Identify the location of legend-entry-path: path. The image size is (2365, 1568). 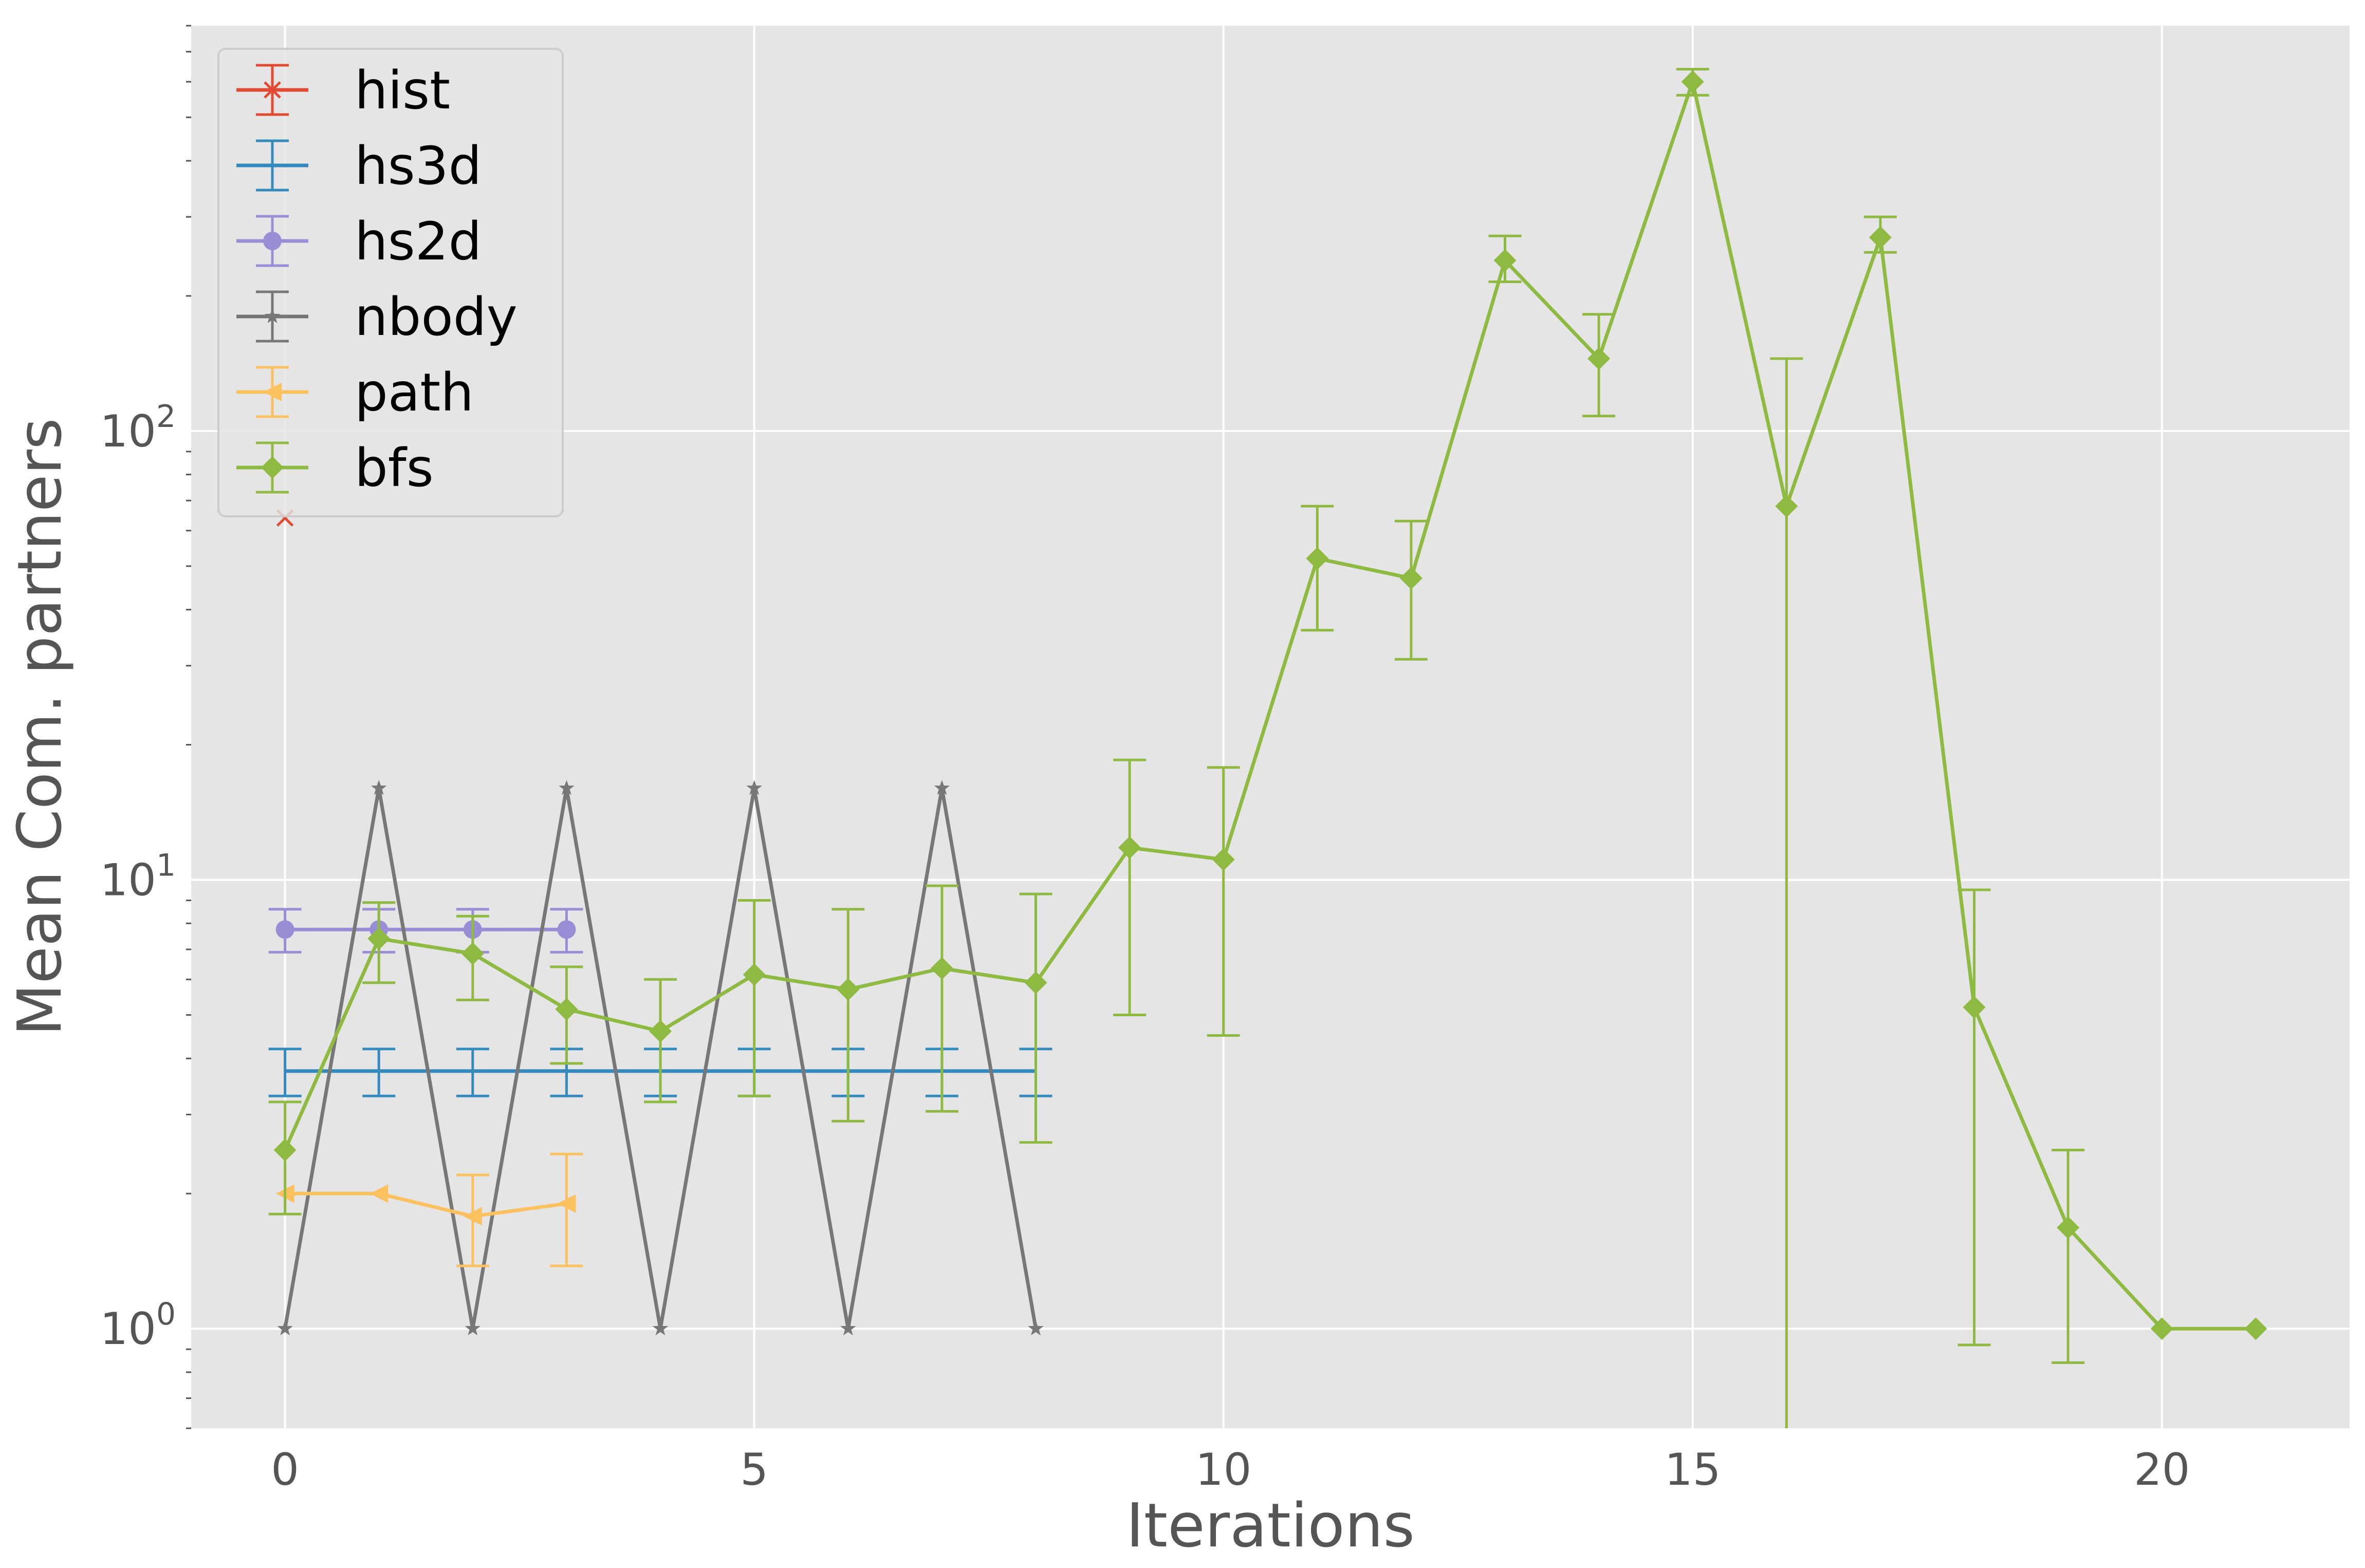
(355, 392).